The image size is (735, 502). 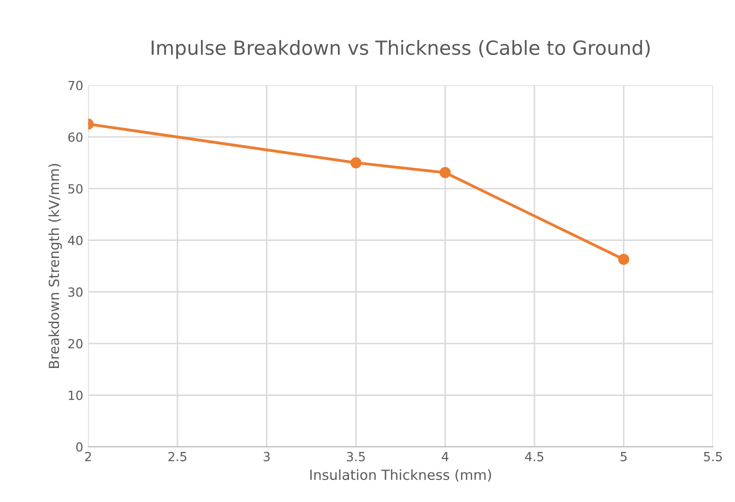 I want to click on y-tick-label: 30, so click(x=75, y=292).